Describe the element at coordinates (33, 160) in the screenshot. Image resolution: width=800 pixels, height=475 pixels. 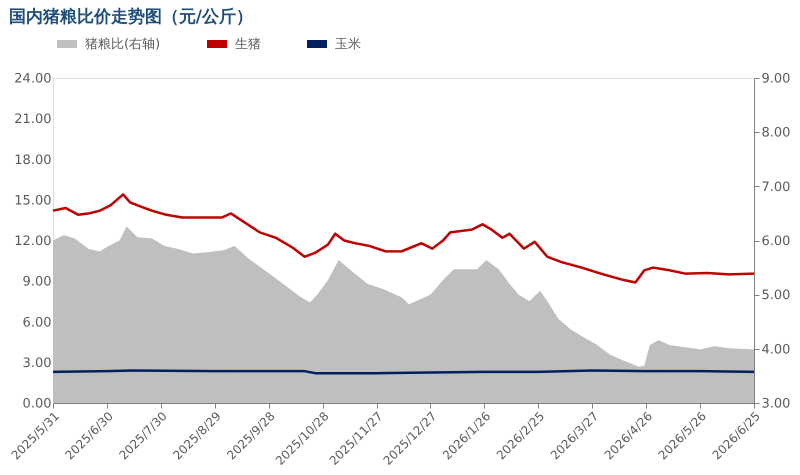
I see `y-tick-label: 18.00` at that location.